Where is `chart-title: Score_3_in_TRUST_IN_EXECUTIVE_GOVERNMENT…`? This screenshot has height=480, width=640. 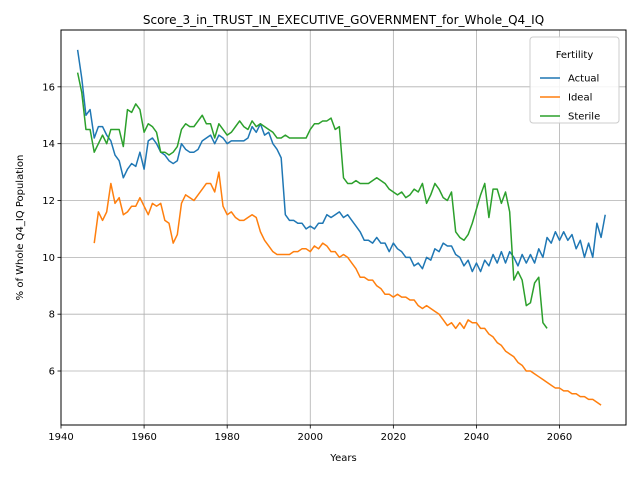
chart-title: Score_3_in_TRUST_IN_EXECUTIVE_GOVERNMENT… is located at coordinates (343, 20).